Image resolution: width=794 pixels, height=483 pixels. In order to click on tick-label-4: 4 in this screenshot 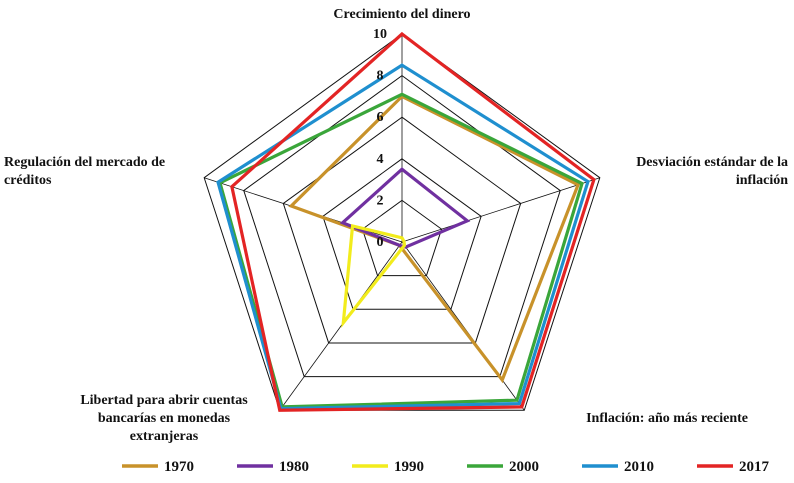, I will do `click(380, 159)`.